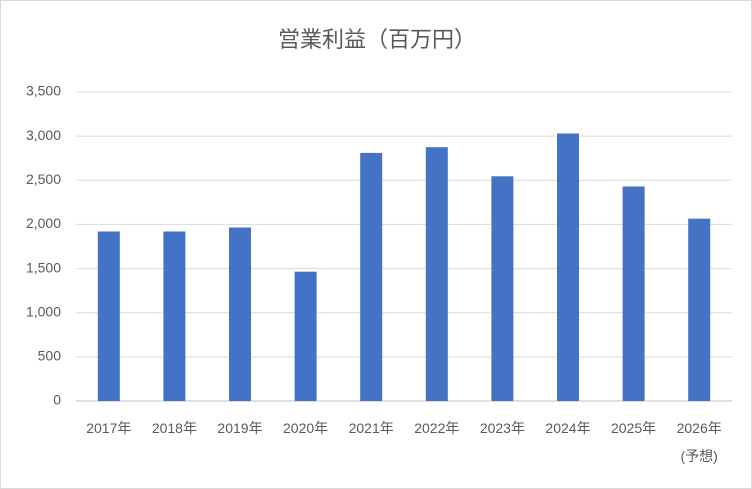 This screenshot has width=752, height=489. Describe the element at coordinates (377, 39) in the screenshot. I see `chart-title: 営業利益（百万円）` at that location.